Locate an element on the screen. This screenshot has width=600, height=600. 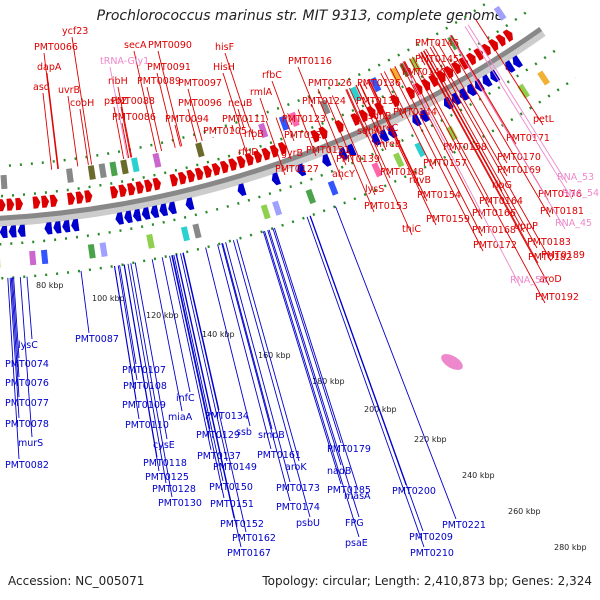
gene-label-pmt0181: PMT0181 is located at coordinates (562, 211).